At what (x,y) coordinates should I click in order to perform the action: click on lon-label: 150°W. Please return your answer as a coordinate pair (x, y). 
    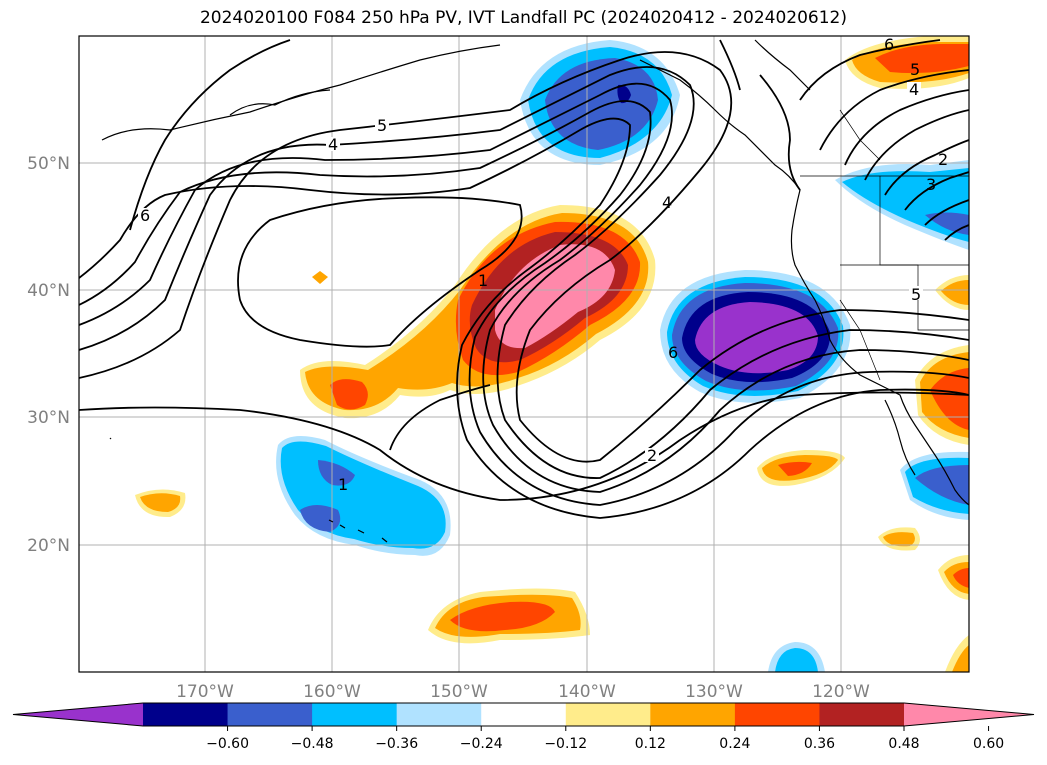
    Looking at the image, I should click on (459, 692).